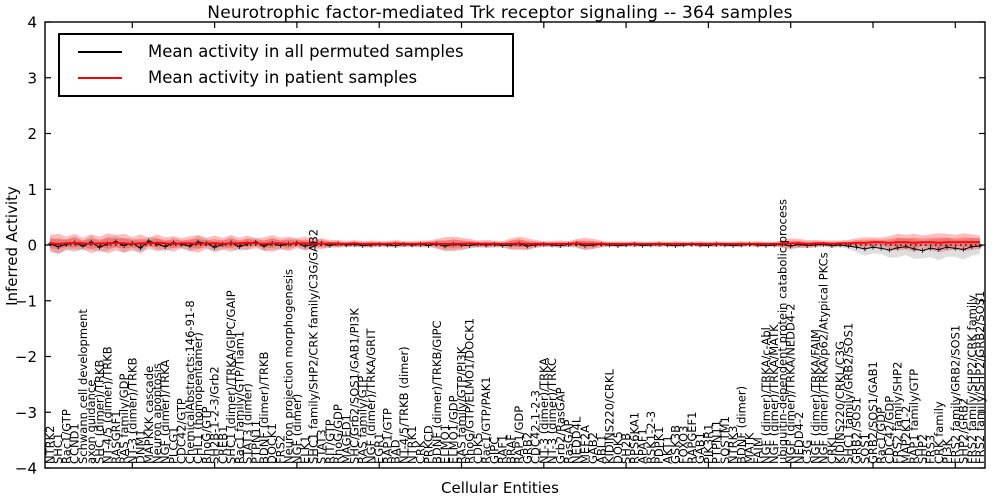 The image size is (1000, 500). Describe the element at coordinates (972, 379) in the screenshot. I see `entity-label: FRS2 family/SHP2/CRK family` at that location.